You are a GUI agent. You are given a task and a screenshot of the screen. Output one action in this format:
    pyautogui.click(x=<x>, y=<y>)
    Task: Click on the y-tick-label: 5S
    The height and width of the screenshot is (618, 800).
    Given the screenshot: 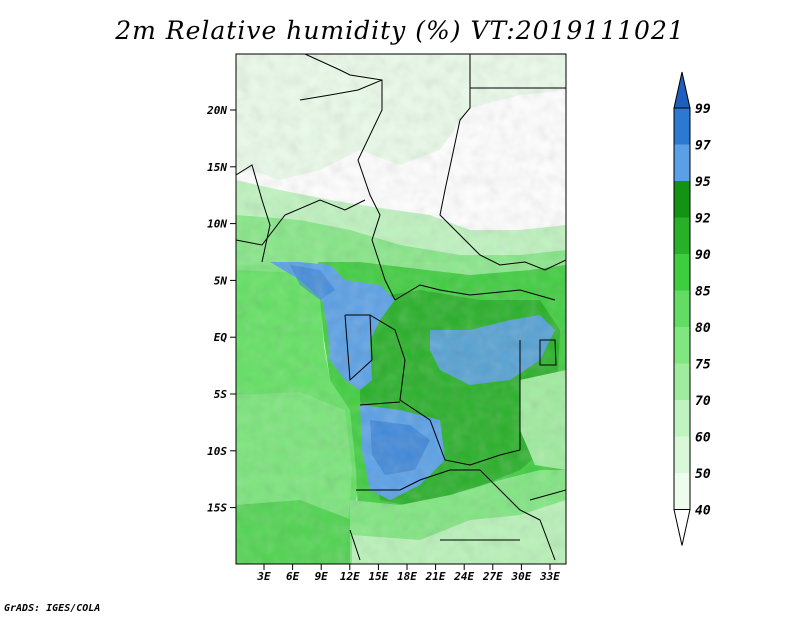 What is the action you would take?
    pyautogui.click(x=221, y=394)
    